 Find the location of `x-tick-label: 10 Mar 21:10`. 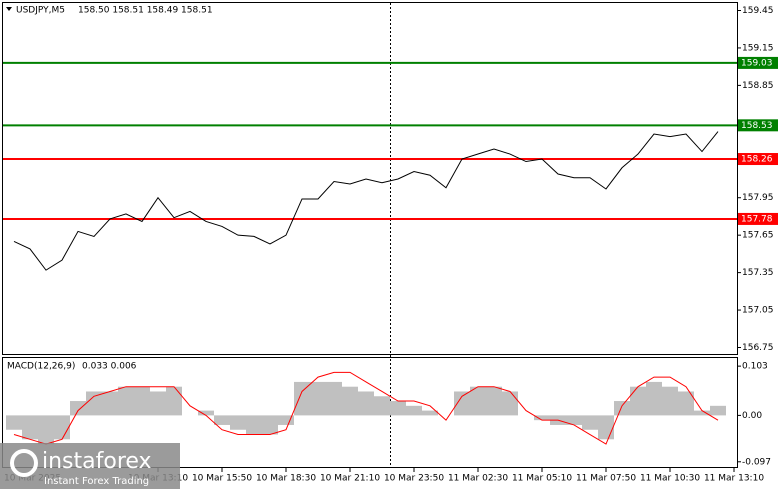

x-tick-label: 10 Mar 21:10 is located at coordinates (350, 479).